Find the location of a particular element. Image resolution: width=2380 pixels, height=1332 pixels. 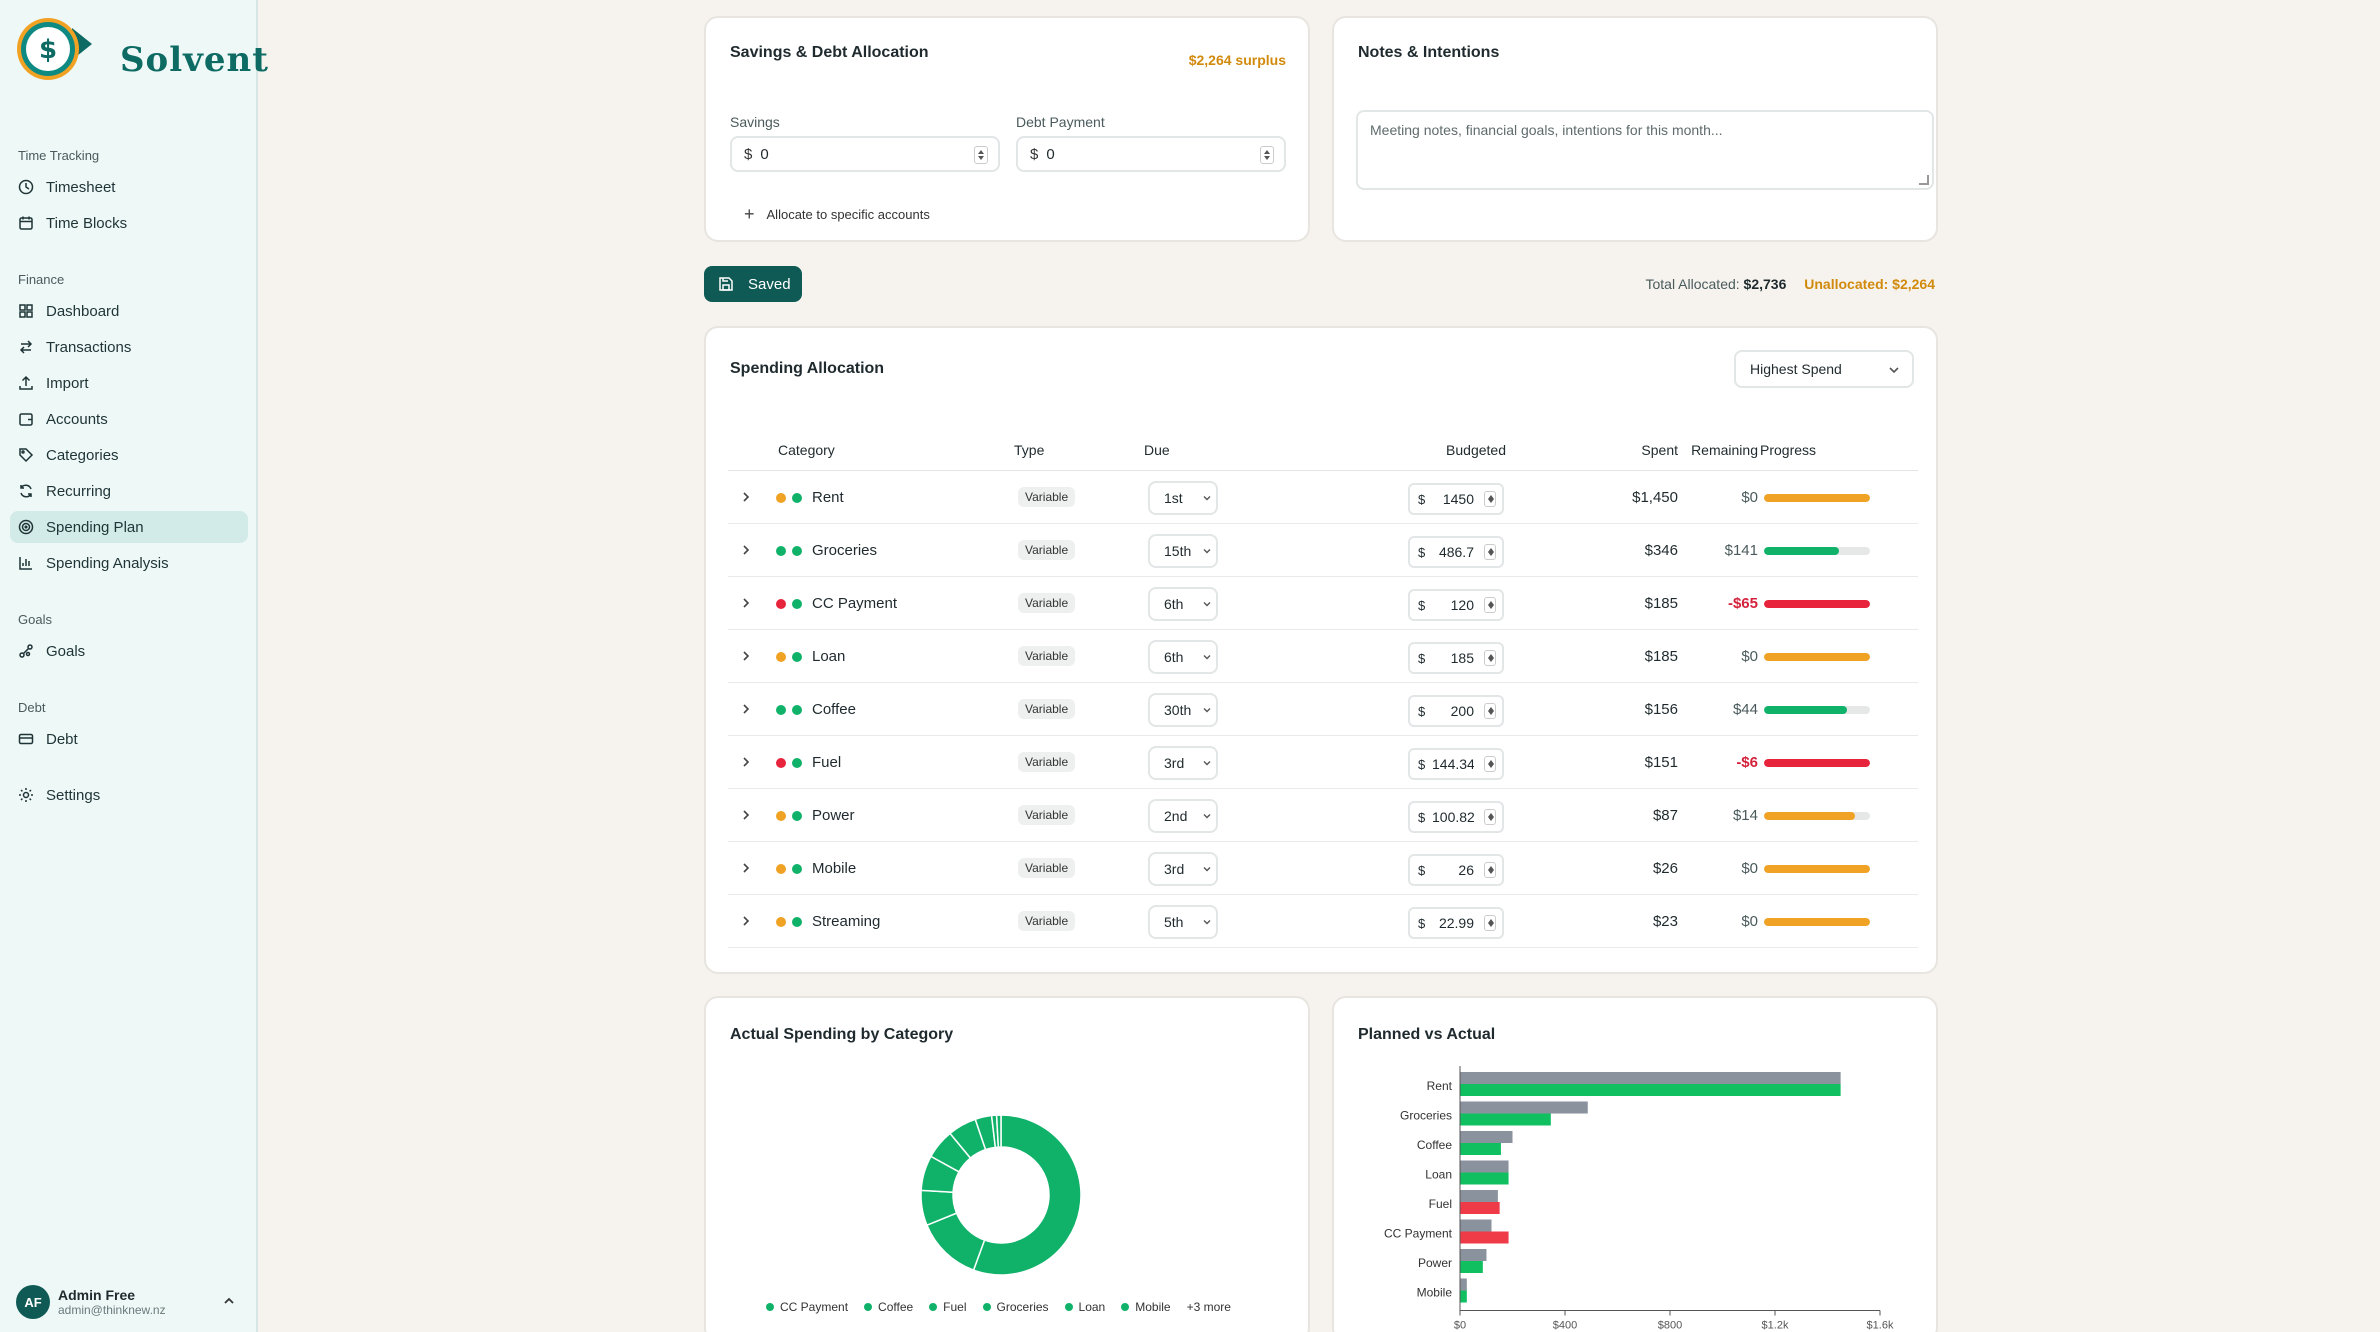

savings-input: $ 0 is located at coordinates (865, 154).